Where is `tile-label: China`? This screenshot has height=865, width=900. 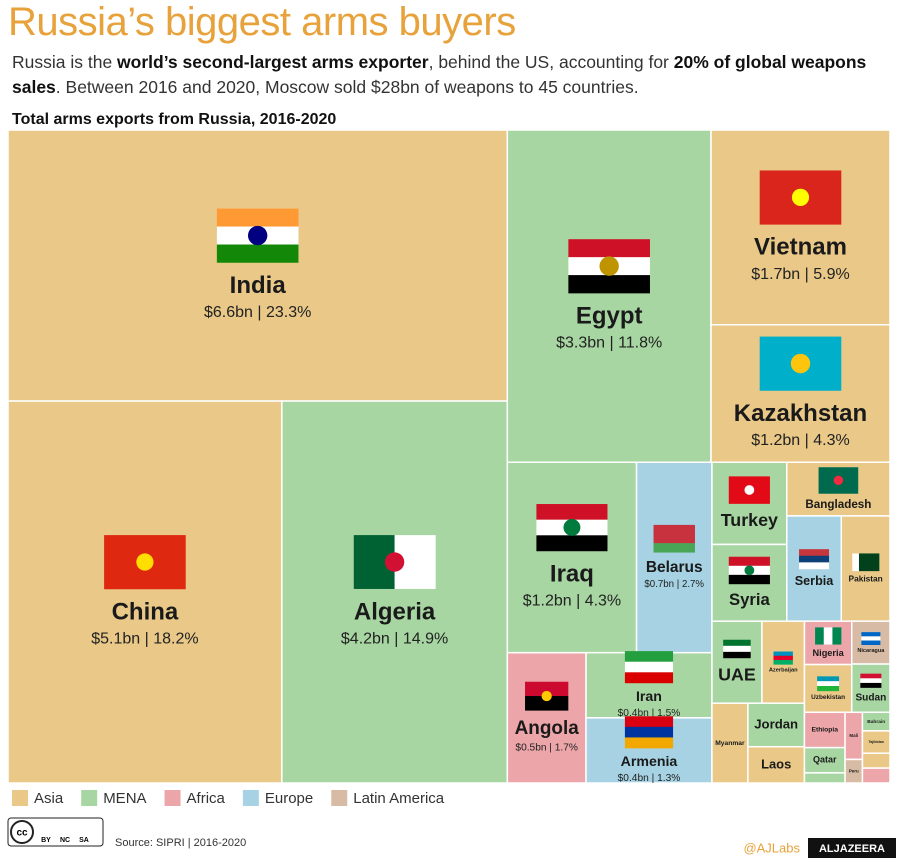 tile-label: China is located at coordinates (145, 611).